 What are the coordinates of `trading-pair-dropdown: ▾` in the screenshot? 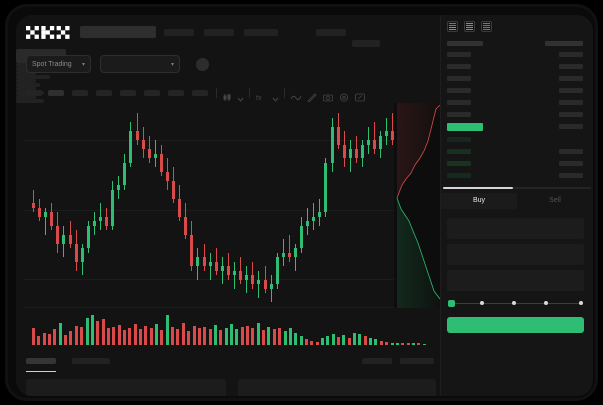 It's located at (140, 64).